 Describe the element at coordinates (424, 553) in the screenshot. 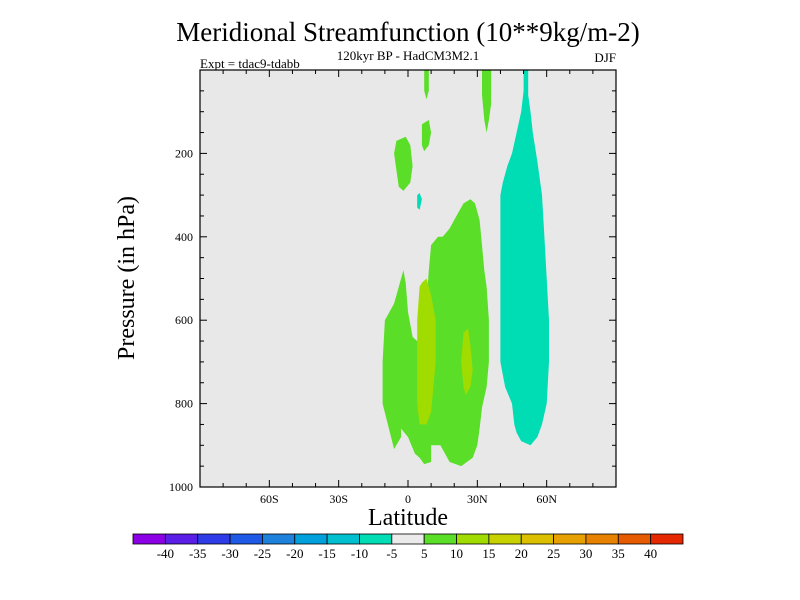

I see `colorbar-label: 5` at that location.